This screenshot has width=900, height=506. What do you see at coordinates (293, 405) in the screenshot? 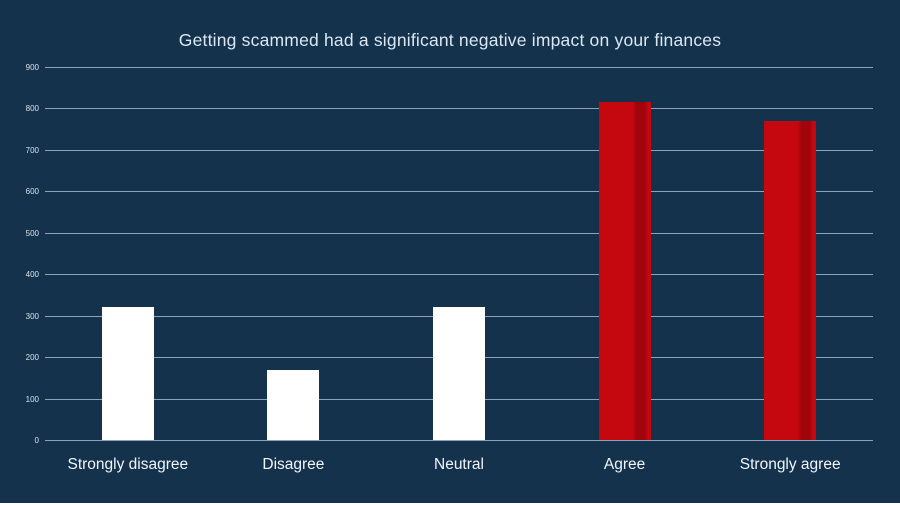
I see `bar-disagree` at bounding box center [293, 405].